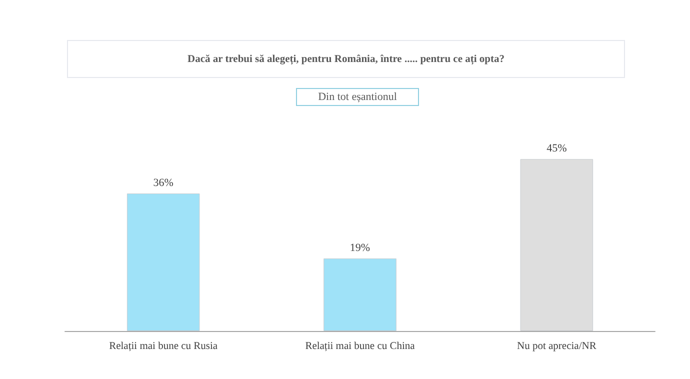 This screenshot has height=379, width=690. Describe the element at coordinates (556, 346) in the screenshot. I see `x-tick-label: Nu pot aprecia/NR` at that location.